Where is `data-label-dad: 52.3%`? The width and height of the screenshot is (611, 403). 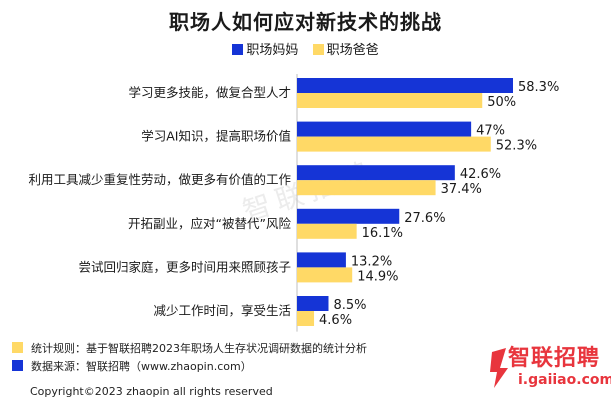
data-label-dad: 52.3% is located at coordinates (516, 146).